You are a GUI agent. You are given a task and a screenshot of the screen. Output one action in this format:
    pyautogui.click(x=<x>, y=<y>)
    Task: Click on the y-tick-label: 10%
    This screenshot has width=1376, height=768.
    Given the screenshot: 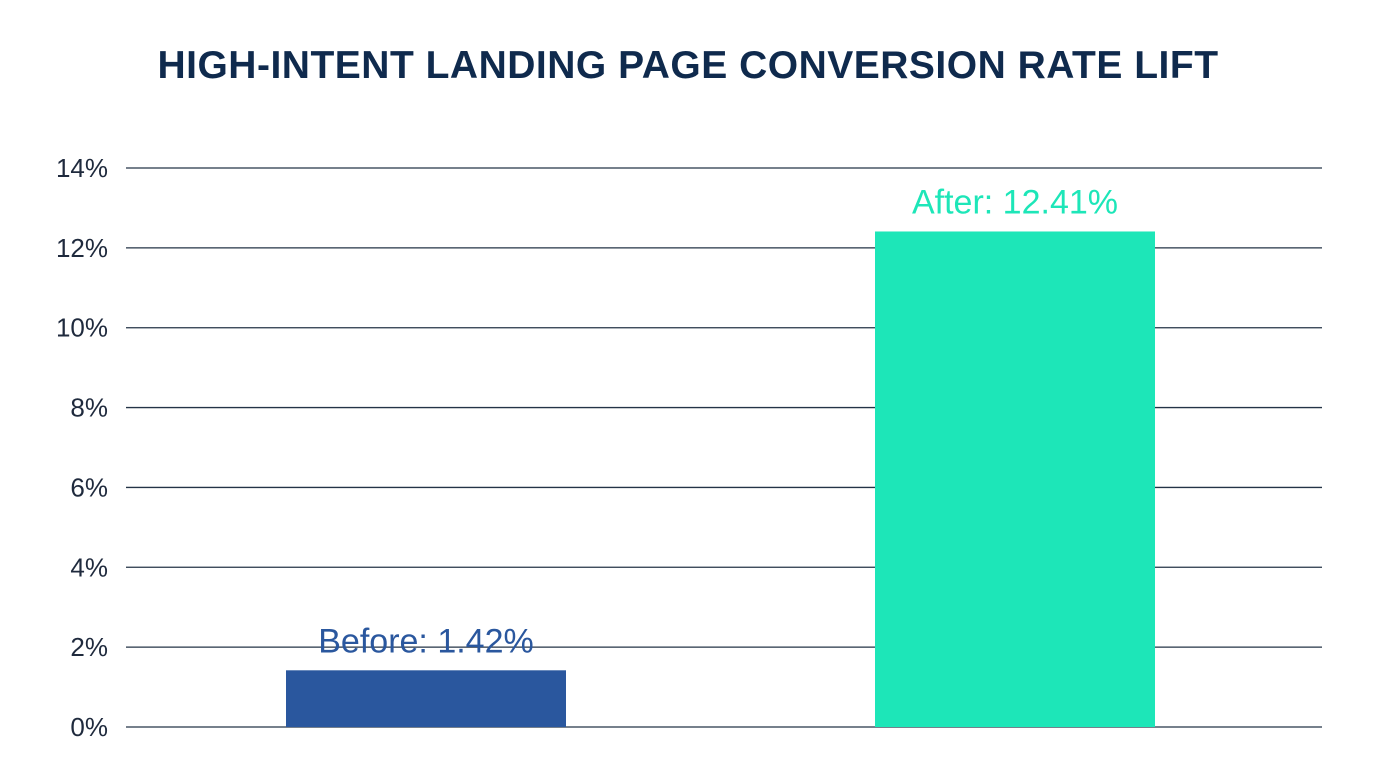 What is the action you would take?
    pyautogui.click(x=82, y=328)
    